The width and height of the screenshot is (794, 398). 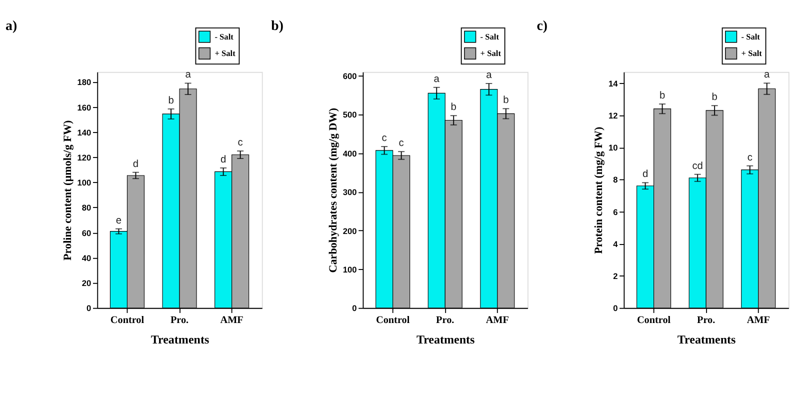 I want to click on y-tick-label: 160, so click(x=84, y=107).